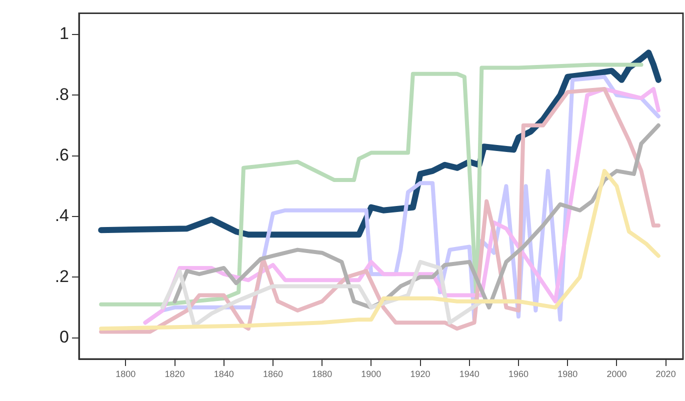 The width and height of the screenshot is (685, 401). Describe the element at coordinates (322, 373) in the screenshot. I see `x-tick-label: 1880` at that location.